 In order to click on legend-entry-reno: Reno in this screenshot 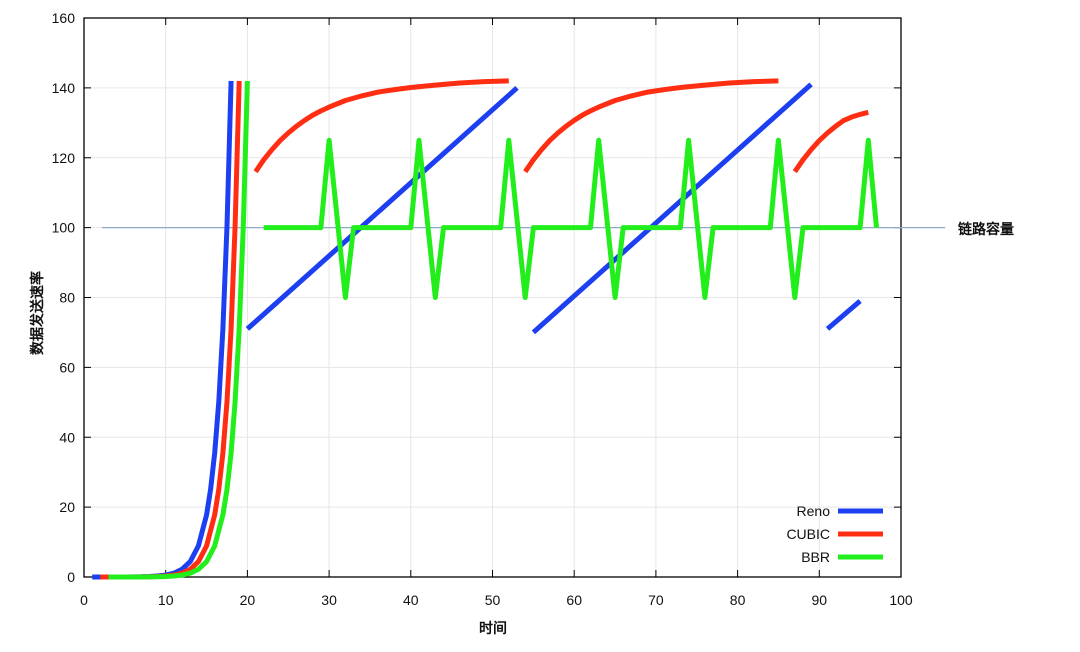, I will do `click(840, 511)`.